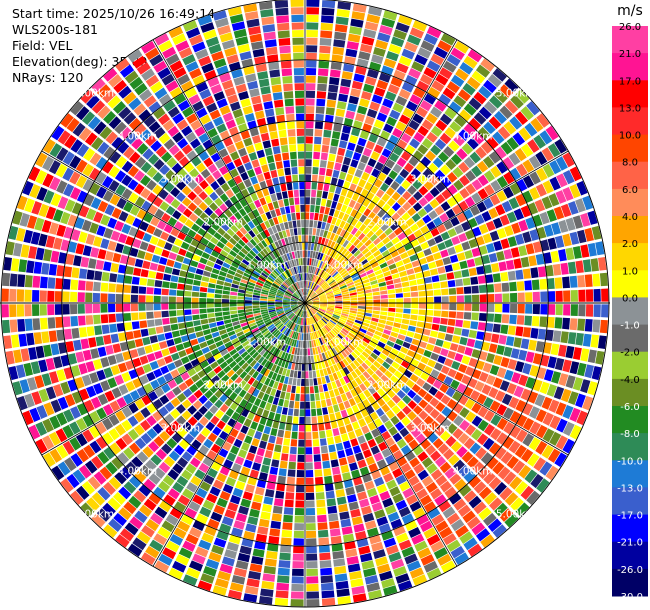 Image resolution: width=650 pixels, height=610 pixels. Describe the element at coordinates (630, 81) in the screenshot. I see `colorbar-tick-label: 17.0` at that location.